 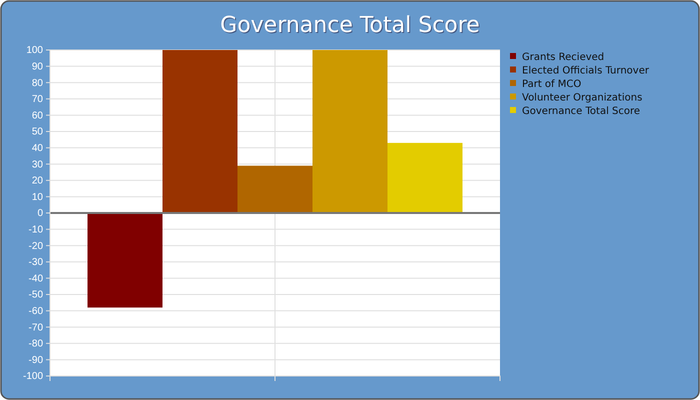 I want to click on y-tick-label: -100, so click(x=33, y=376).